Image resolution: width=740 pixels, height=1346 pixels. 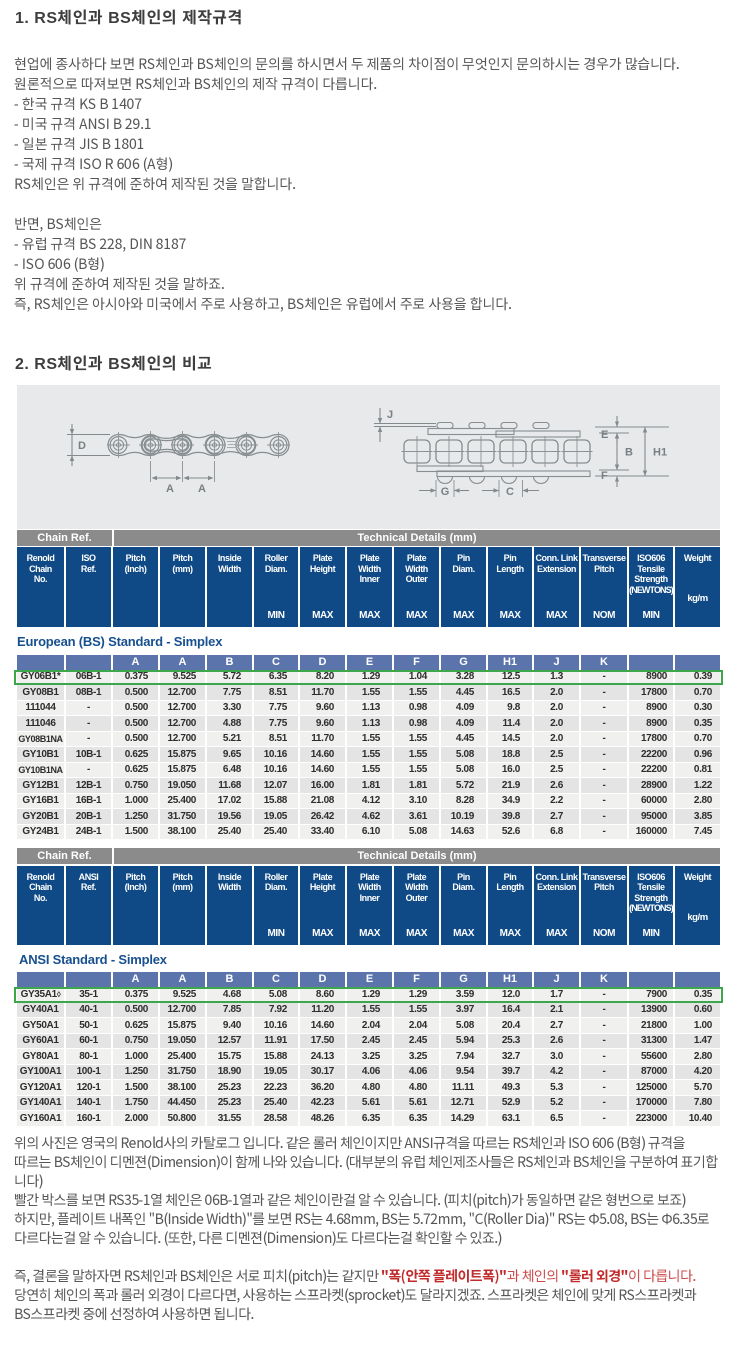 What do you see at coordinates (629, 453) in the screenshot?
I see `svg-text: B` at bounding box center [629, 453].